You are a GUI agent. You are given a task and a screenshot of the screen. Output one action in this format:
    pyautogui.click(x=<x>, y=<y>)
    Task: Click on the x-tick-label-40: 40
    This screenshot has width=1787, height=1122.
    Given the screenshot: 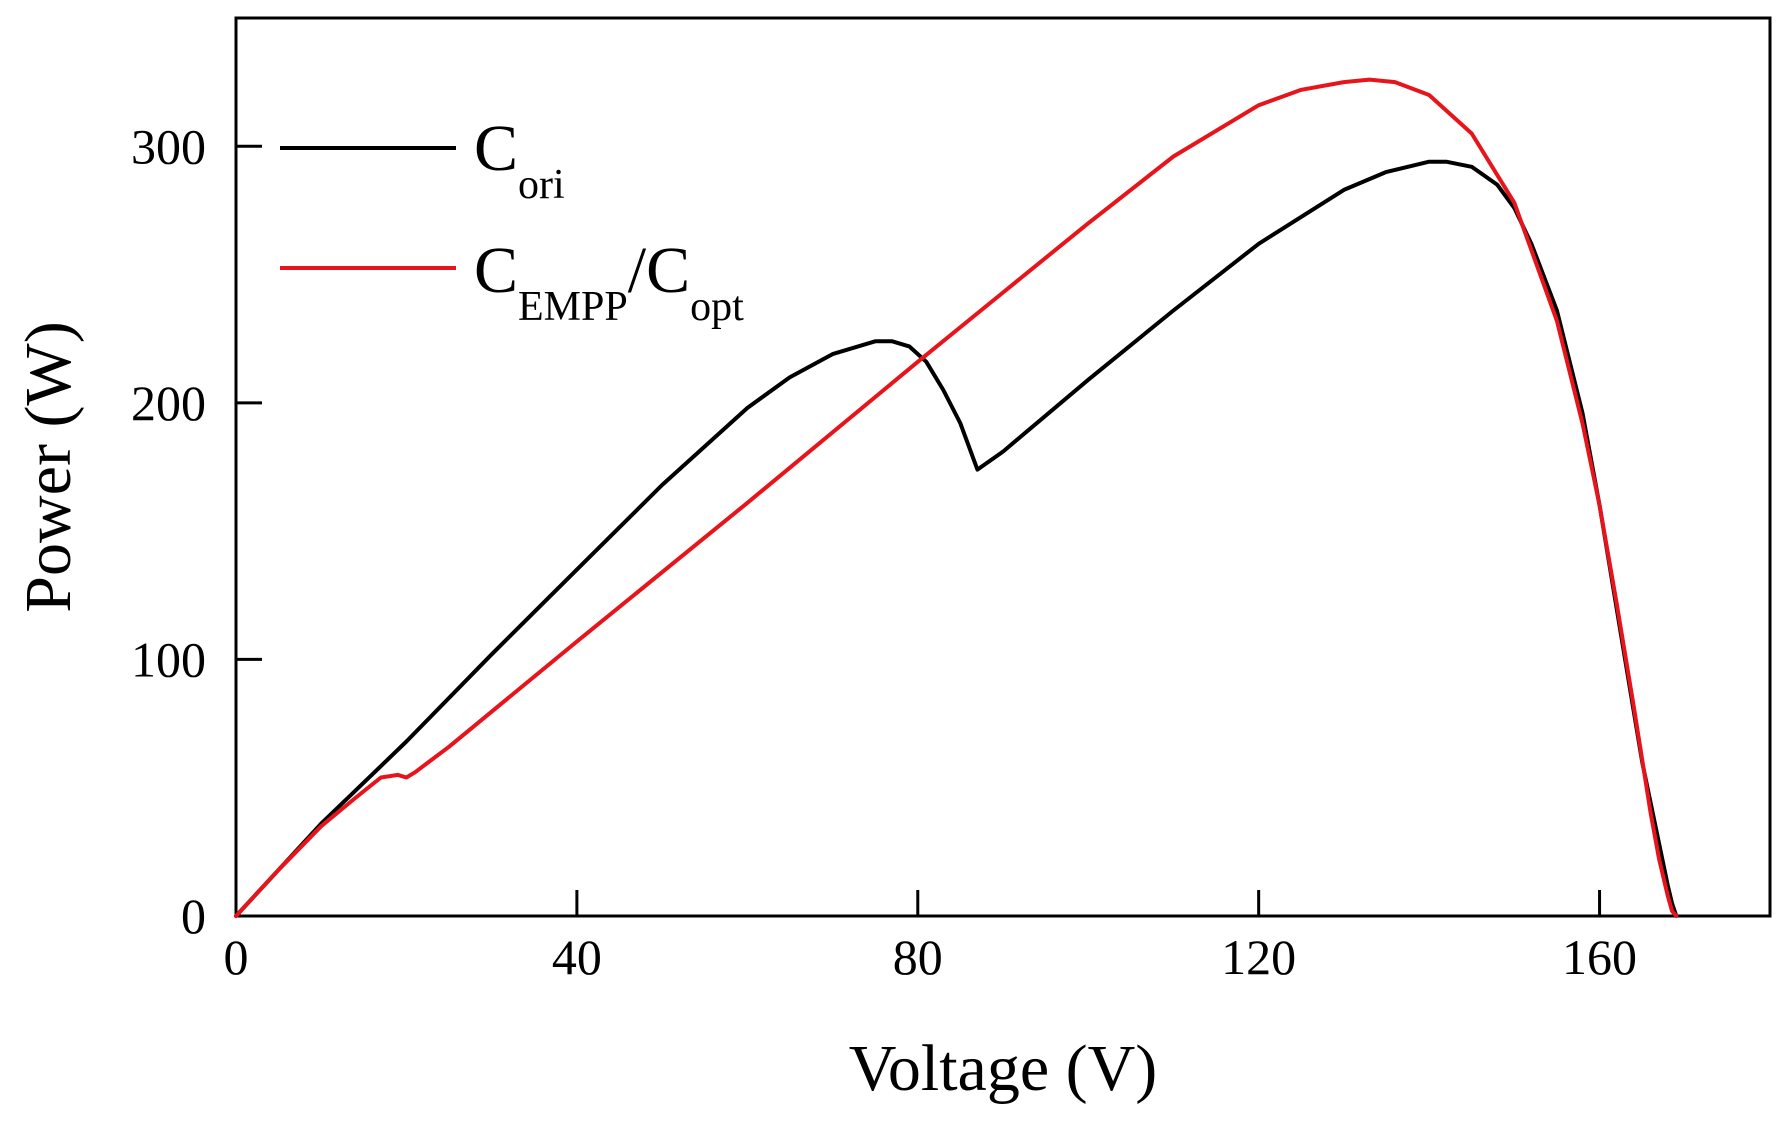 What is the action you would take?
    pyautogui.click(x=577, y=957)
    